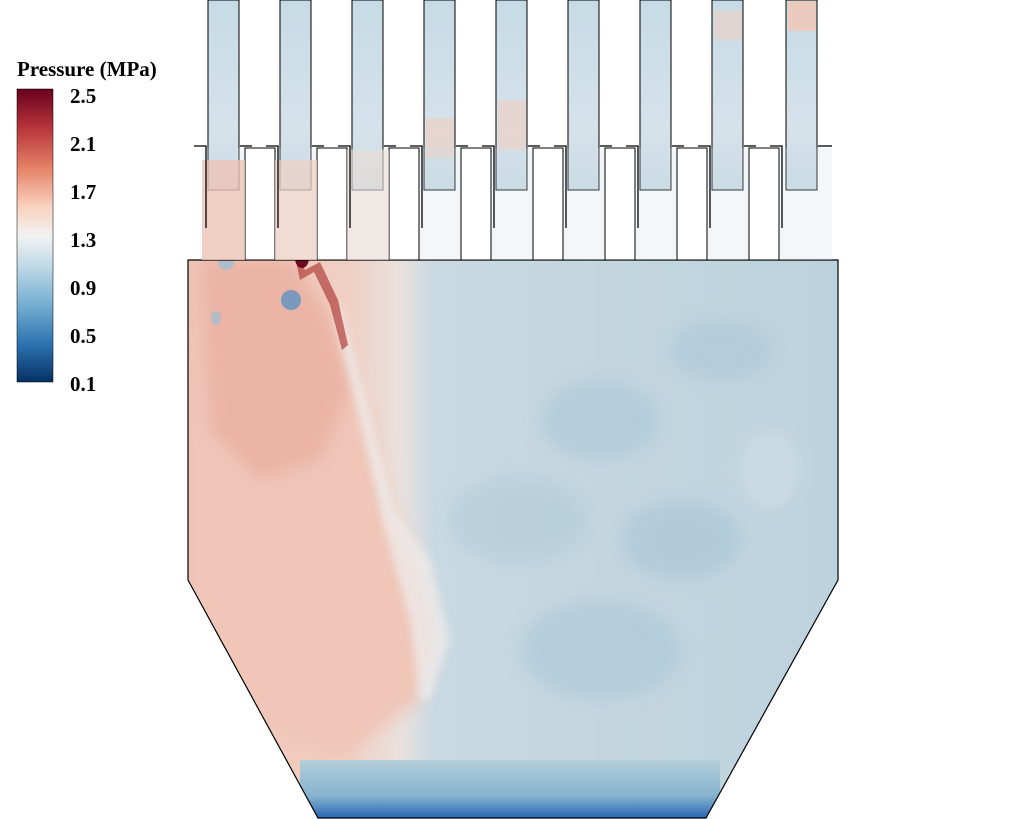 This screenshot has width=1024, height=819. Describe the element at coordinates (319, 305) in the screenshot. I see `shock-streak` at that location.